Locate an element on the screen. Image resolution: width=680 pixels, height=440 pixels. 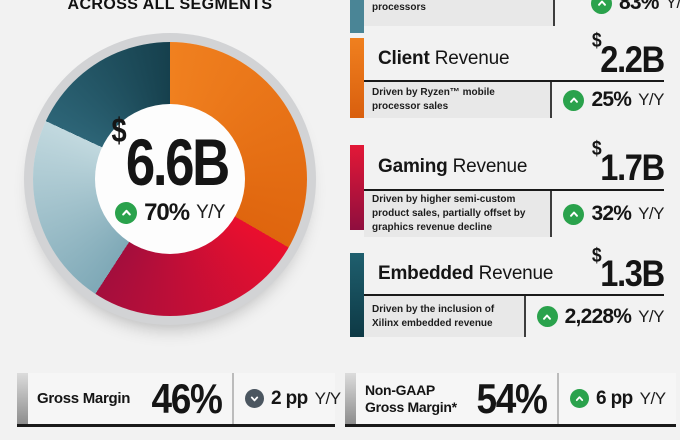
datacenter-growth: 83% Y/Y is located at coordinates (630, 7).